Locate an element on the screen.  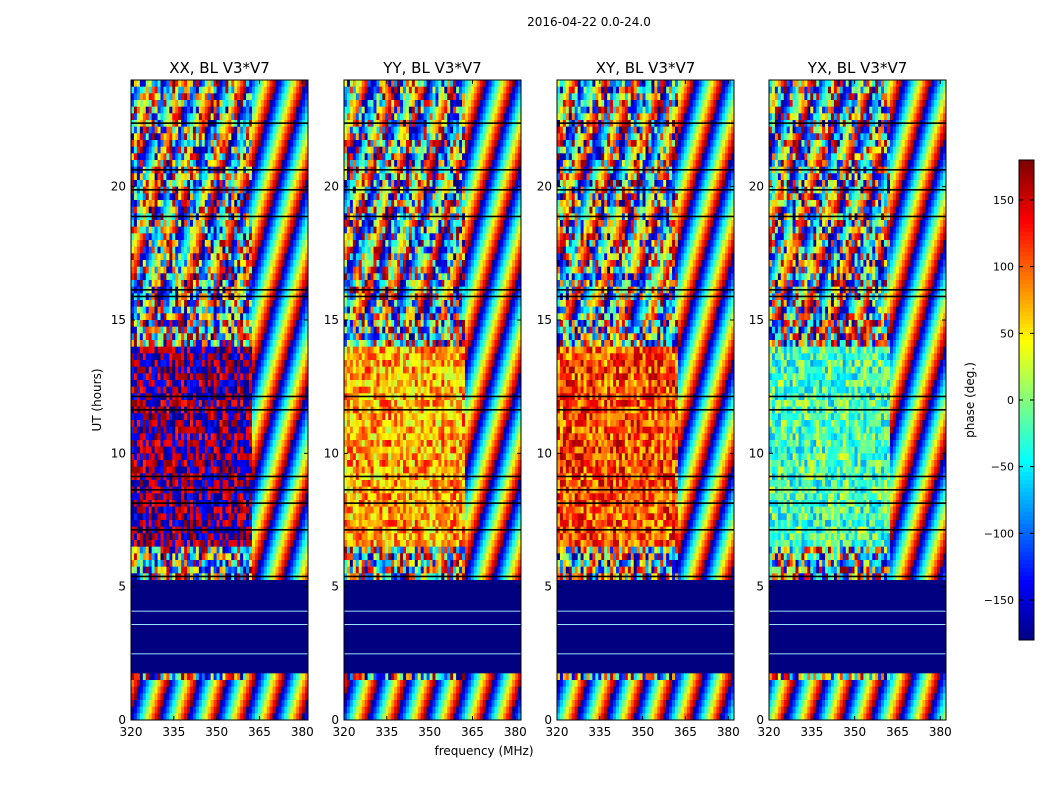
panel-title: XX, BL V3*V7 is located at coordinates (219, 68).